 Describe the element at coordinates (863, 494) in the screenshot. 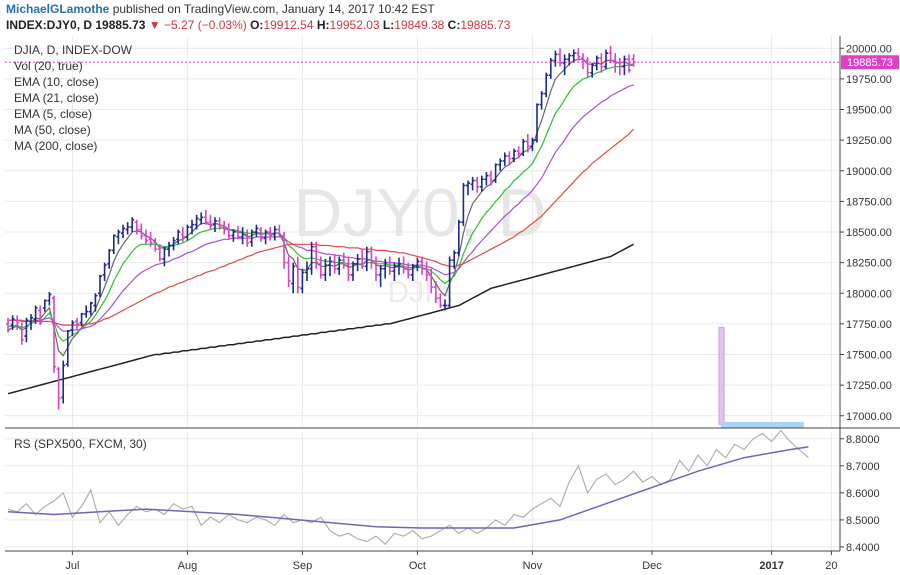

I see `rs-tick-label: 8.6000` at that location.